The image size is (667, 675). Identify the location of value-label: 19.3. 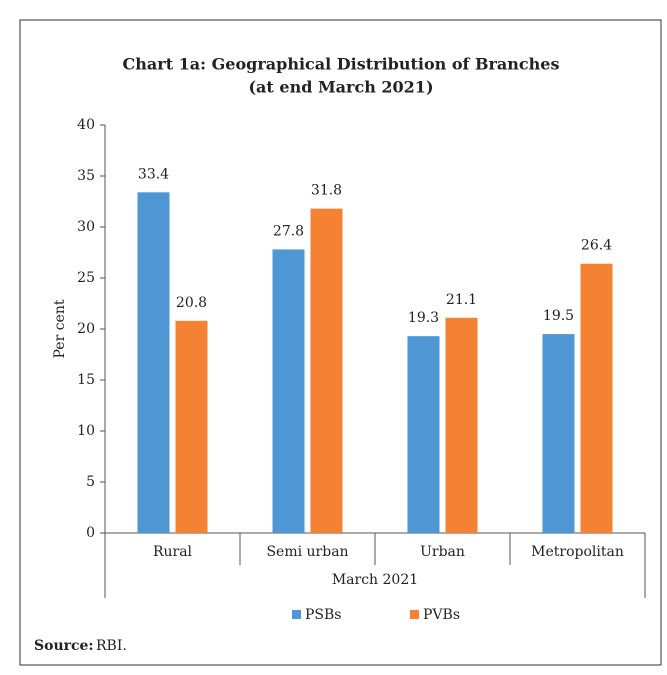
(423, 318).